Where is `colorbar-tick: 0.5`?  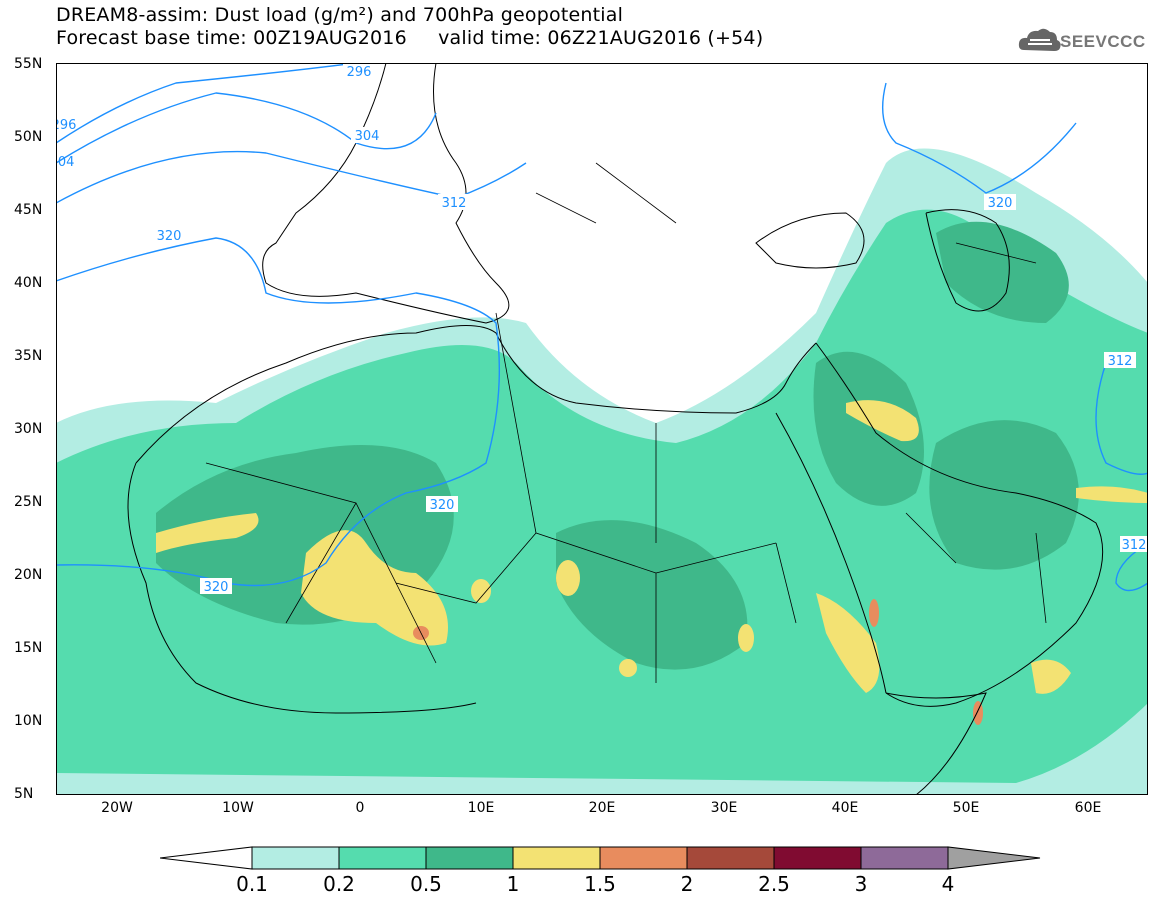
colorbar-tick: 0.5 is located at coordinates (426, 884).